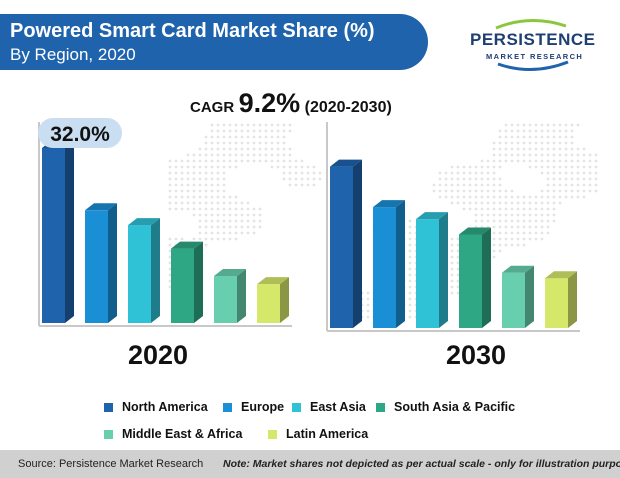 This screenshot has width=620, height=478. Describe the element at coordinates (182, 434) in the screenshot. I see `legend-label: Middle East & Africa` at that location.